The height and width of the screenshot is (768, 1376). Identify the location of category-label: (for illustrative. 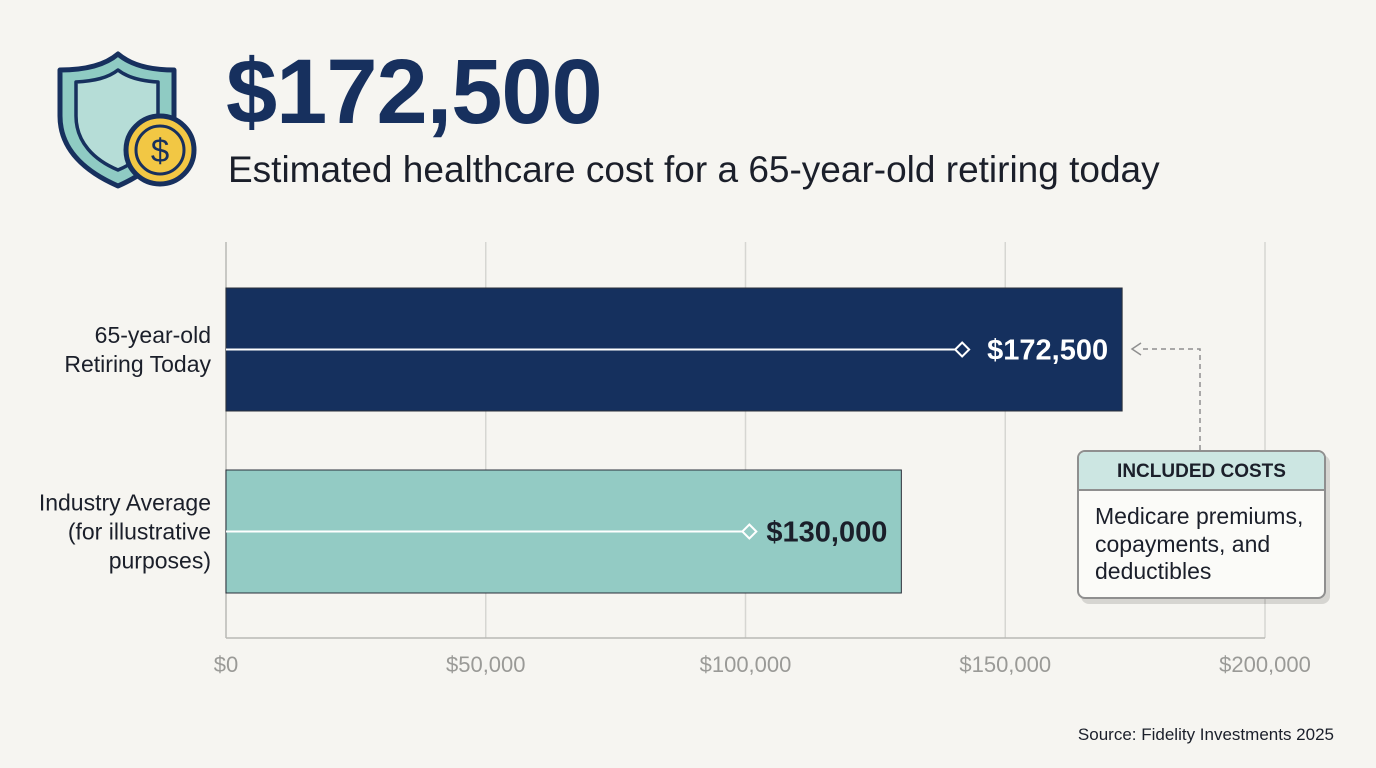
(139, 532).